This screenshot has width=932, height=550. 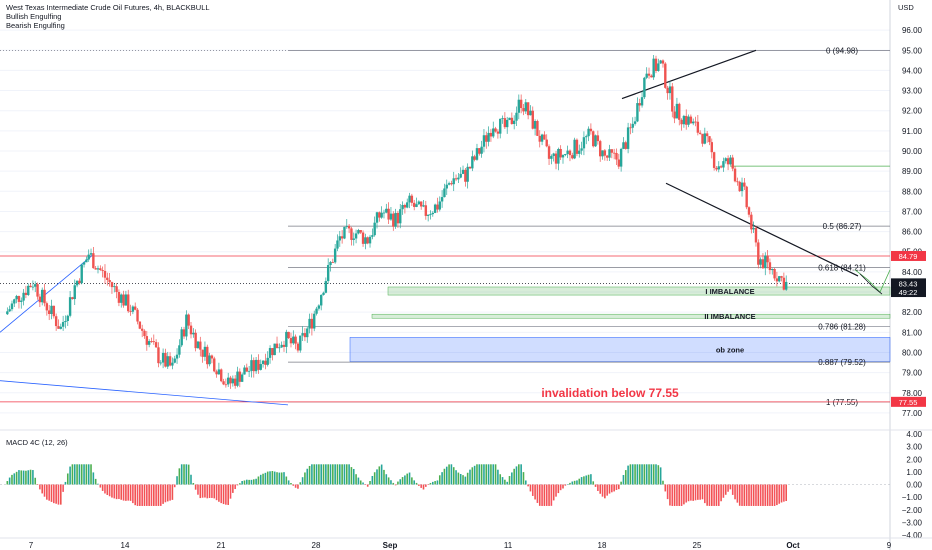 What do you see at coordinates (631, 316) in the screenshot?
I see `zone-imbalance` at bounding box center [631, 316].